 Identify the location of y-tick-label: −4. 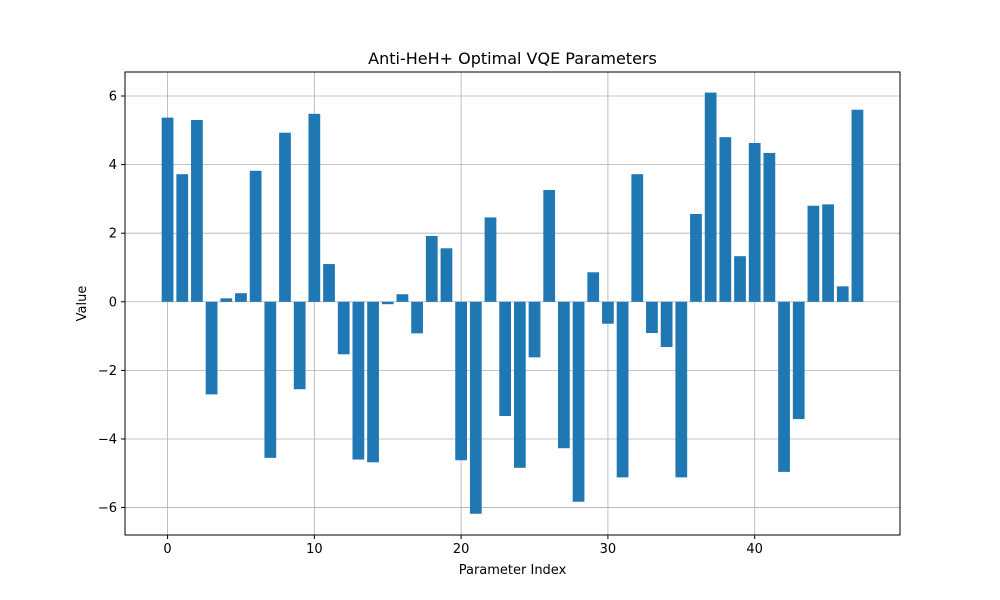
(107, 439).